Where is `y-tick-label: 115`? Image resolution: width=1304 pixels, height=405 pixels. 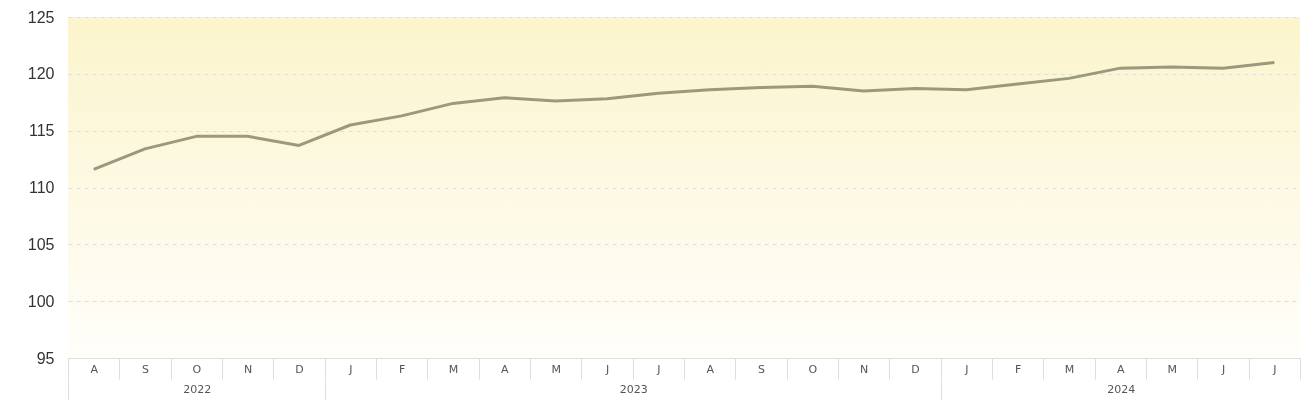
y-tick-label: 115 is located at coordinates (41, 131).